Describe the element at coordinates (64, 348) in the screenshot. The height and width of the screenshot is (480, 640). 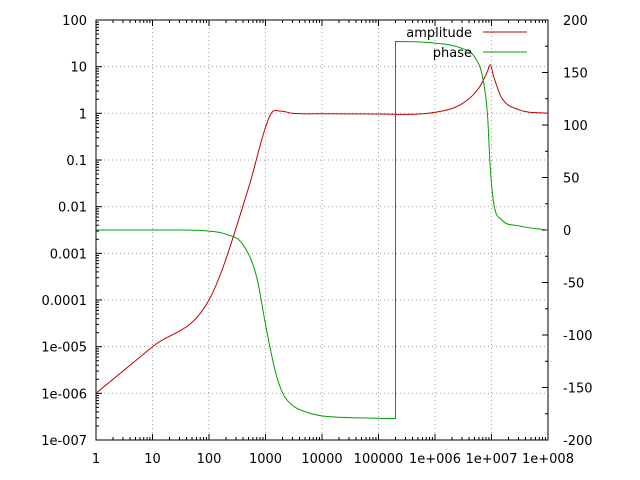
I see `y-tick-label: 1e-005` at that location.